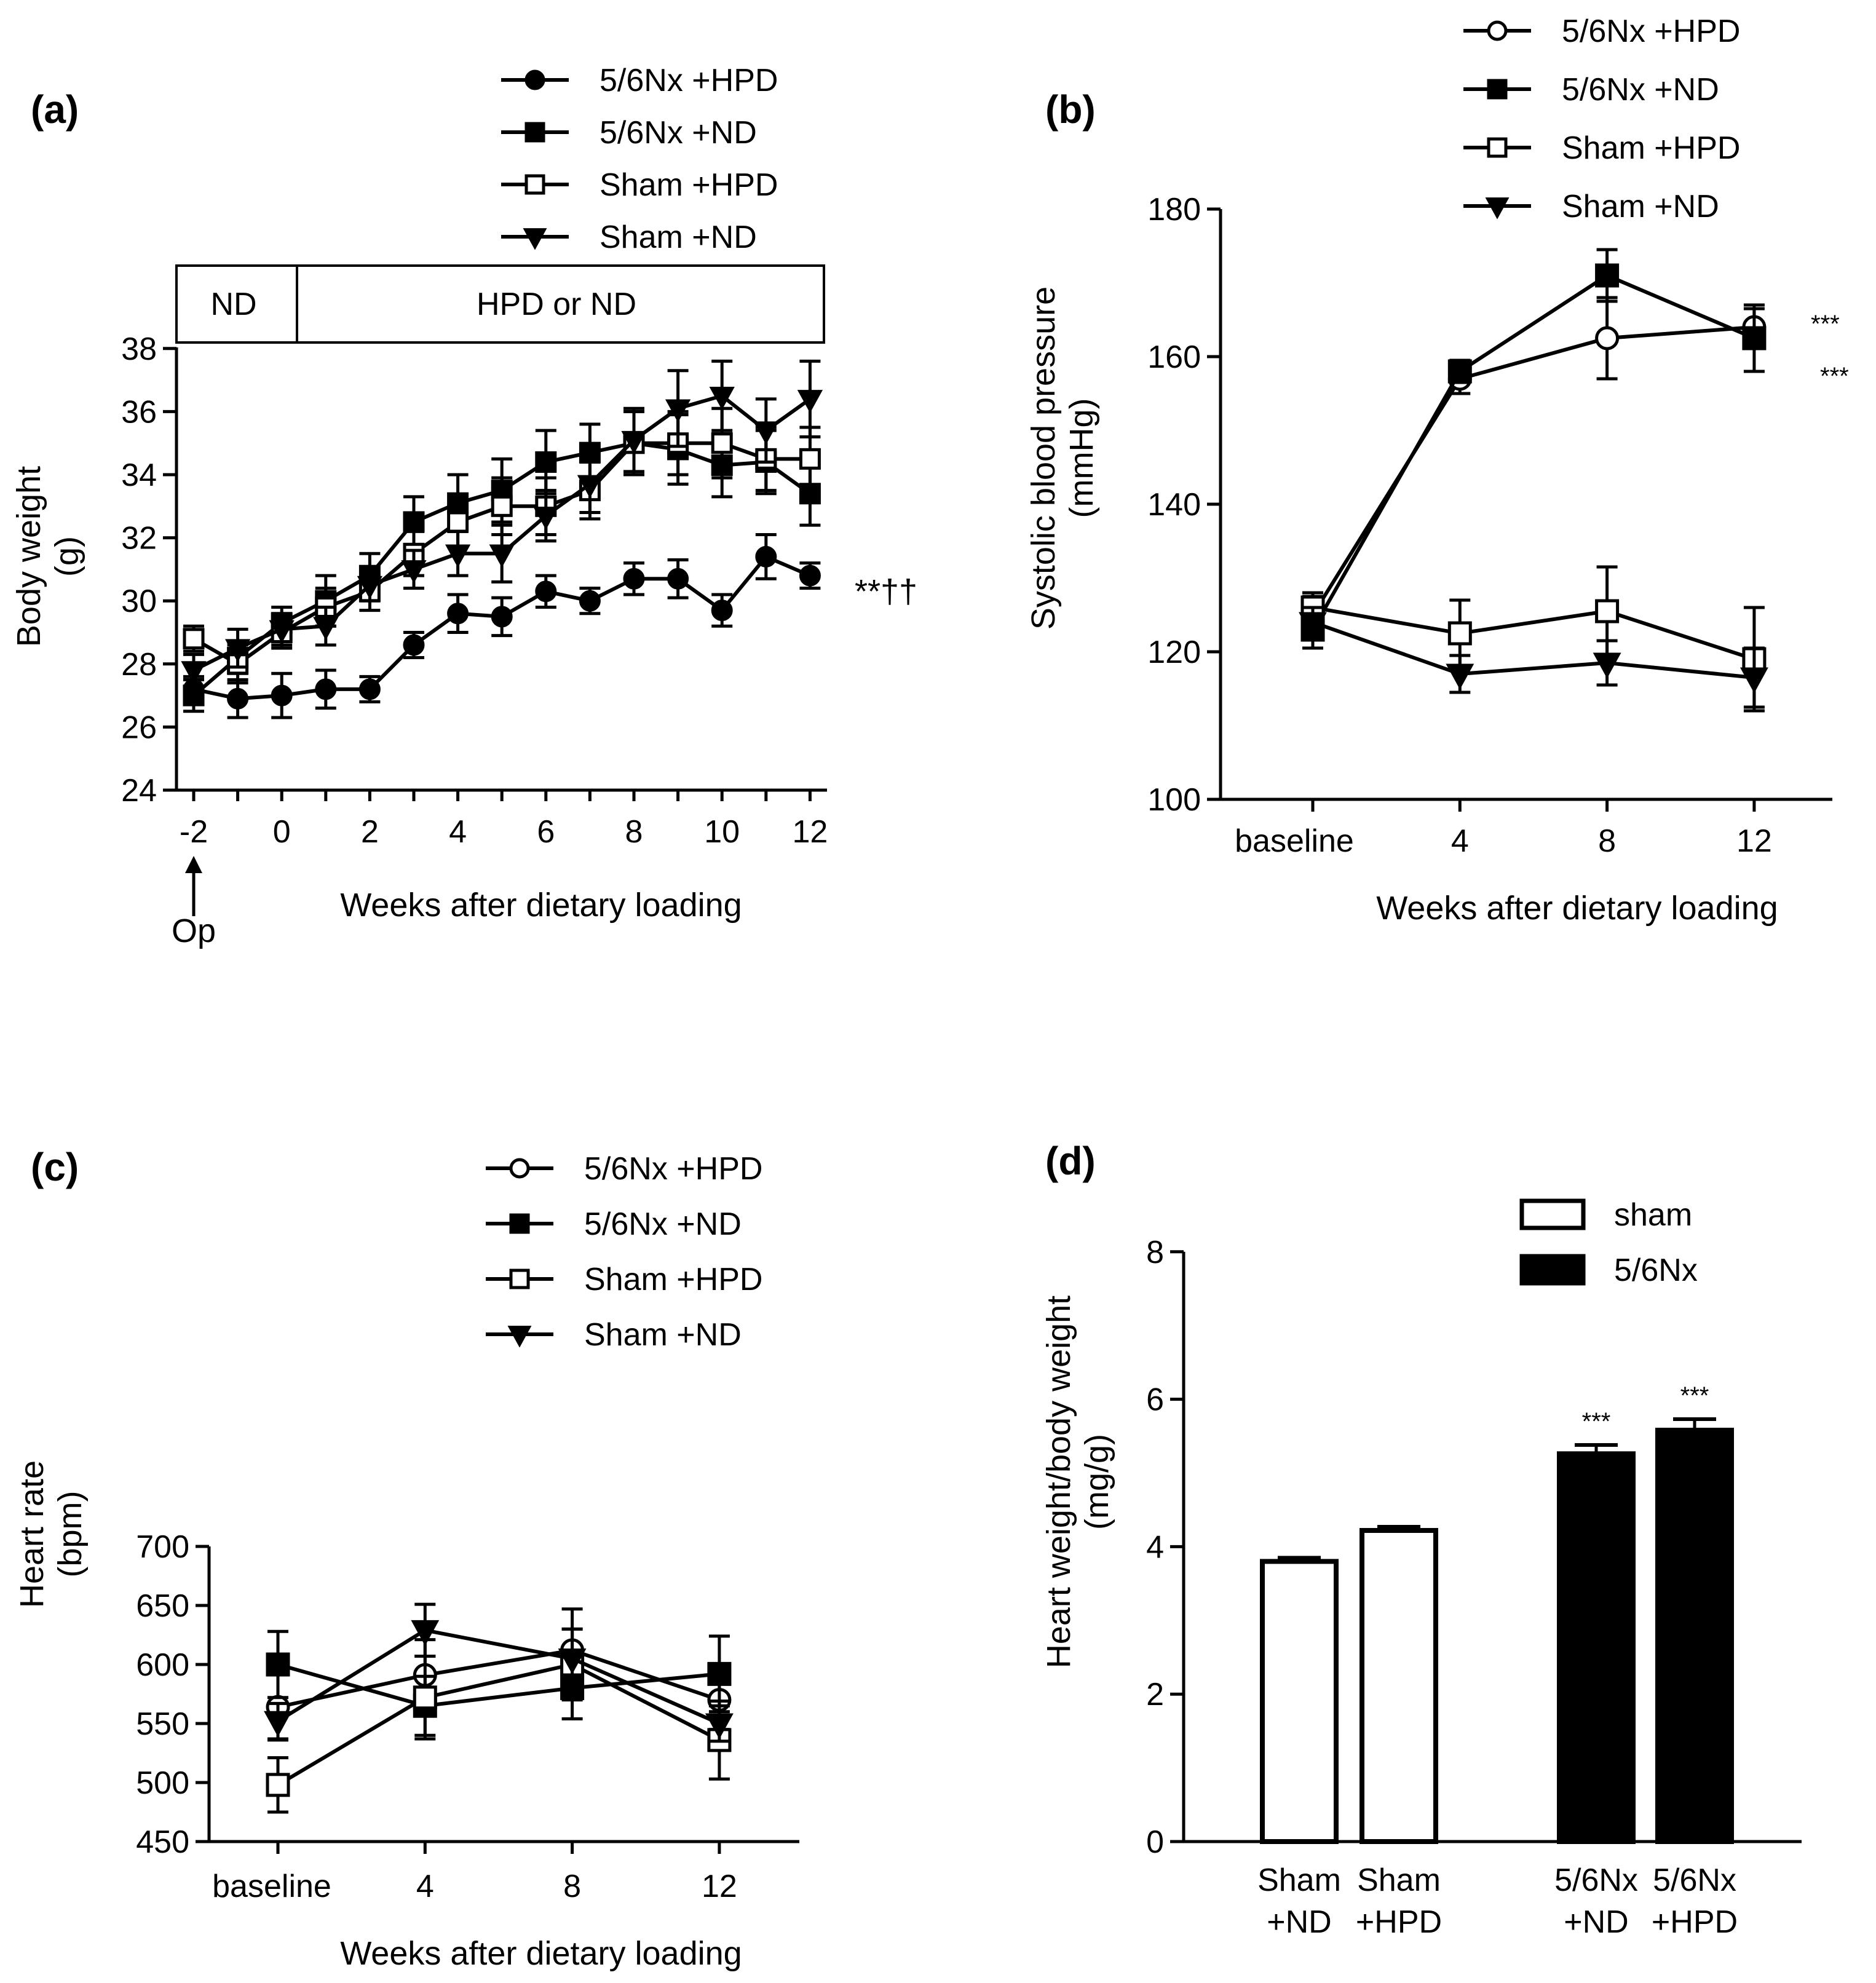 This screenshot has height=1983, width=1876. Describe the element at coordinates (163, 1547) in the screenshot. I see `y-tick-label: 700` at that location.